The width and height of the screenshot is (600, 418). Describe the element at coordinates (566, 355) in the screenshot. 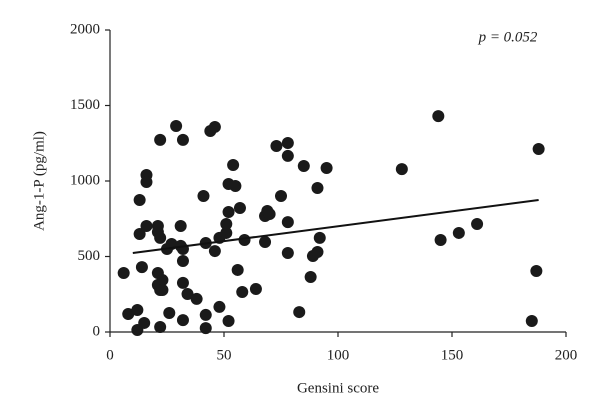

I see `x-tick-label: 200` at that location.